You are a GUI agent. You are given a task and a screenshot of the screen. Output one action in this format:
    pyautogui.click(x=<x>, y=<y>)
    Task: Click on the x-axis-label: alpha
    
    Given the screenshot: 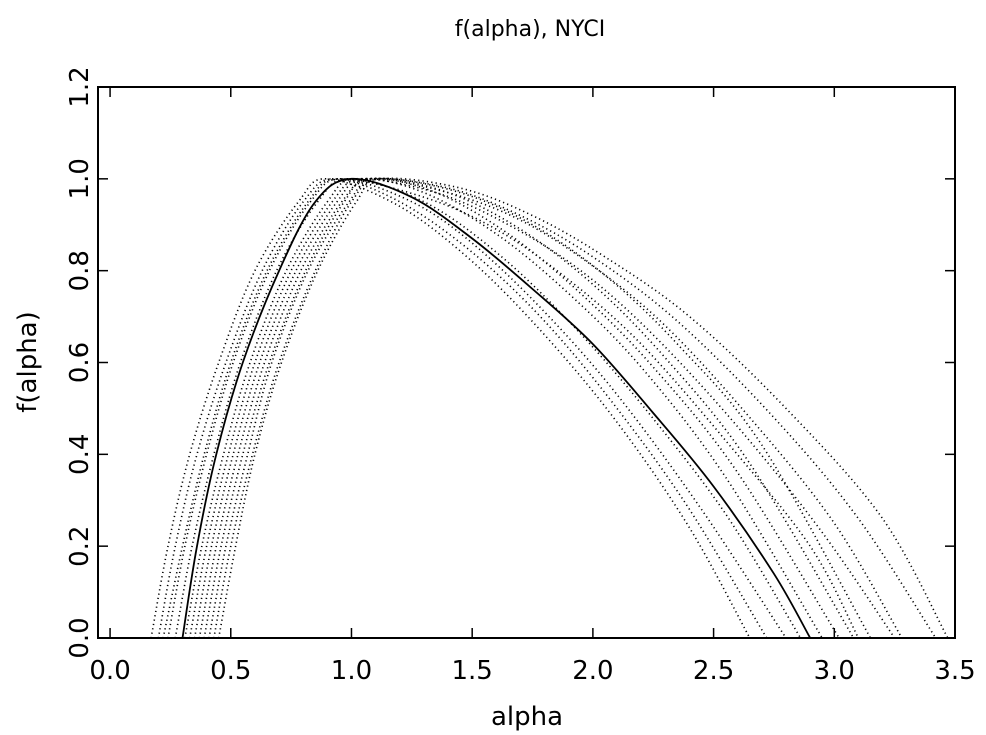 What is the action you would take?
    pyautogui.click(x=527, y=717)
    